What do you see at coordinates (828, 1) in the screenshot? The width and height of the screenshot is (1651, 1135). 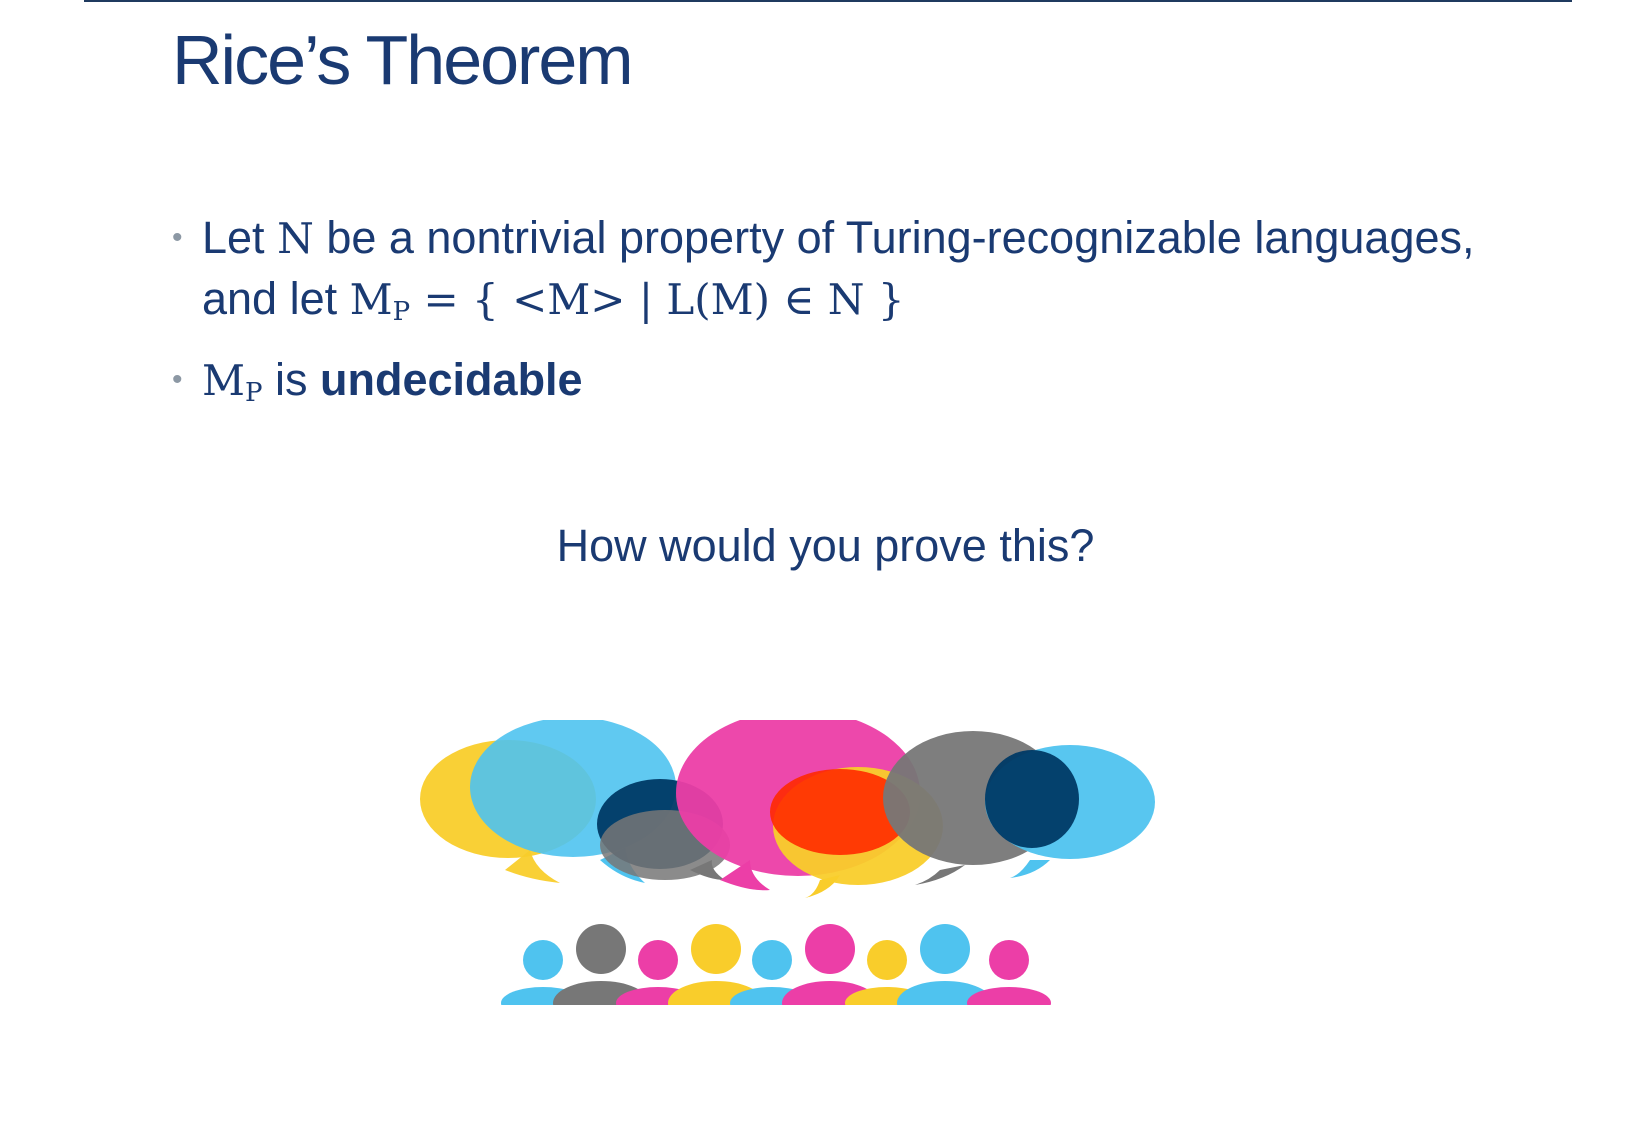 I see `top-rule` at bounding box center [828, 1].